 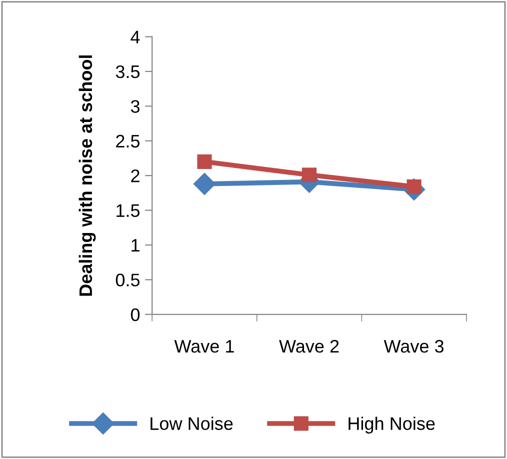 I want to click on y-tick-label: 2.5, so click(x=128, y=141).